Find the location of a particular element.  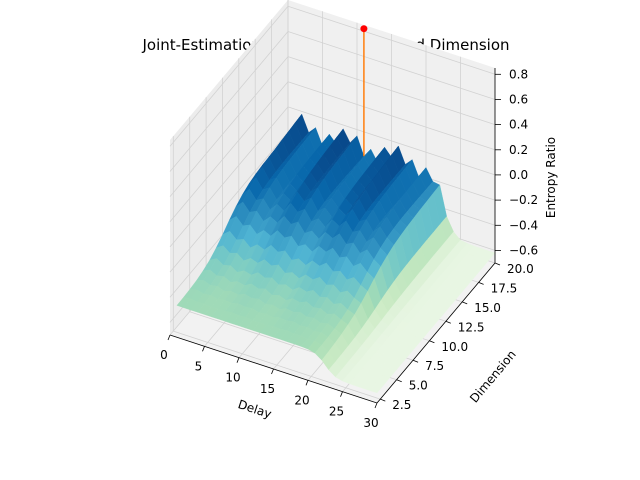

z-tick-label: 0.0 is located at coordinates (518, 175).